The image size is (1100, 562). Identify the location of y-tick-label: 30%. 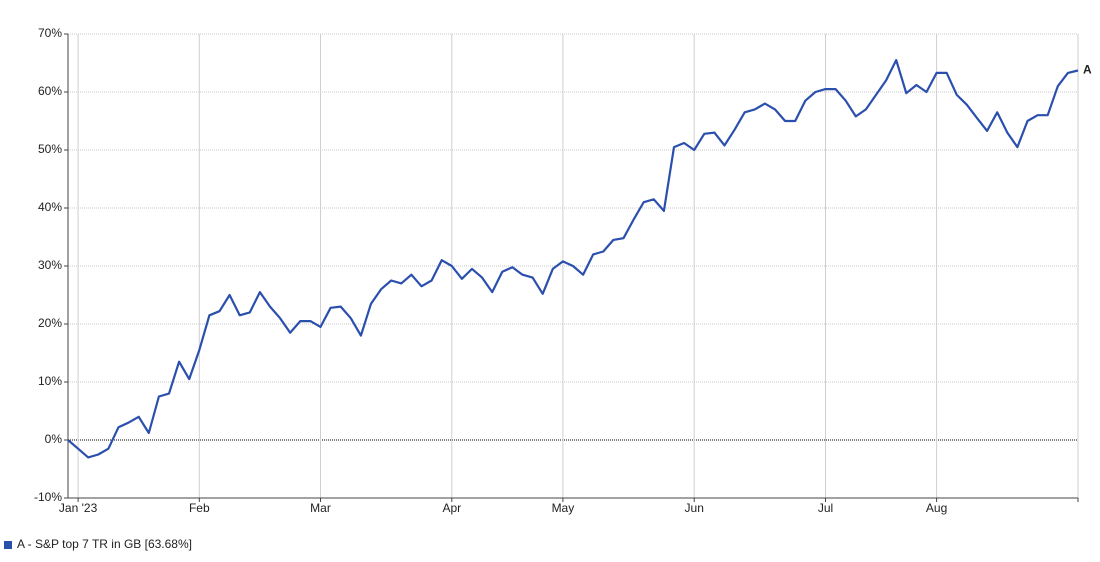
(50, 265).